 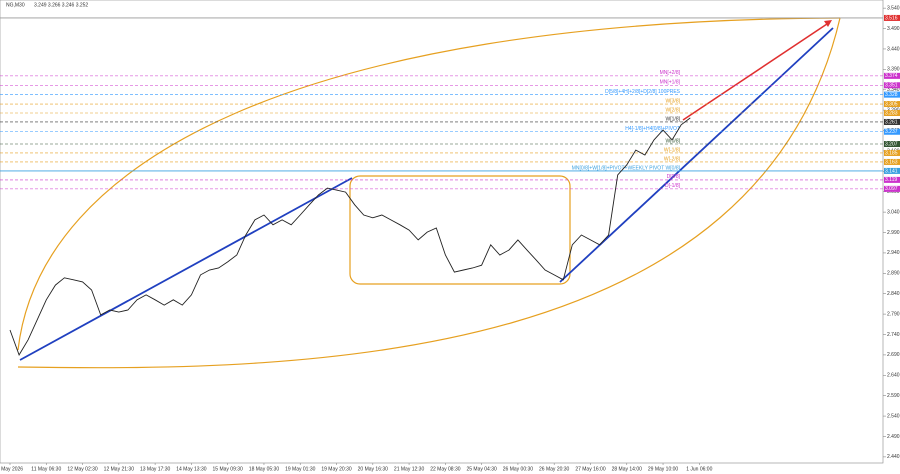 What do you see at coordinates (186, 269) in the screenshot?
I see `trend-line` at bounding box center [186, 269].